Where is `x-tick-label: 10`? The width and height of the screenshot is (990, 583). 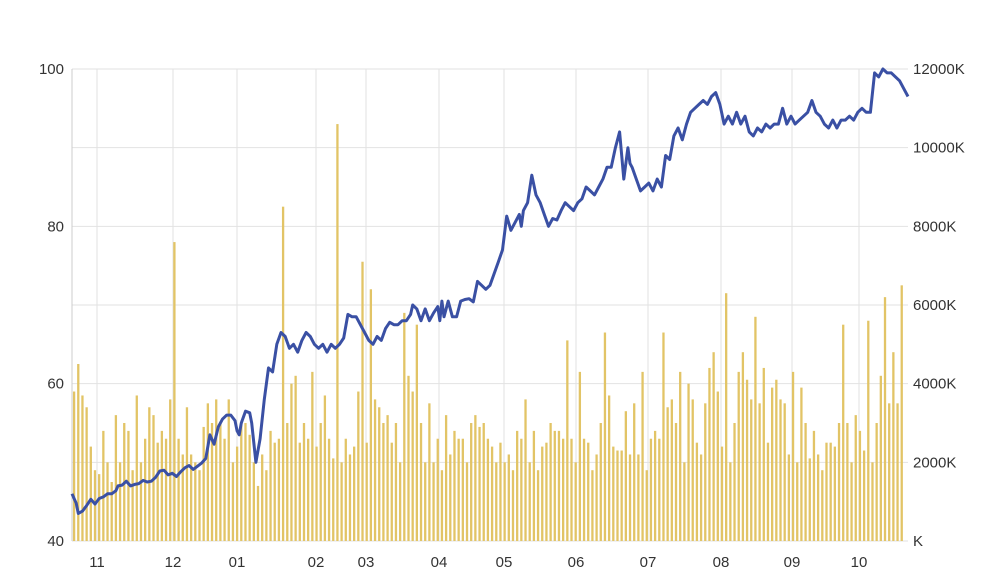
x-tick-label: 10 is located at coordinates (859, 562).